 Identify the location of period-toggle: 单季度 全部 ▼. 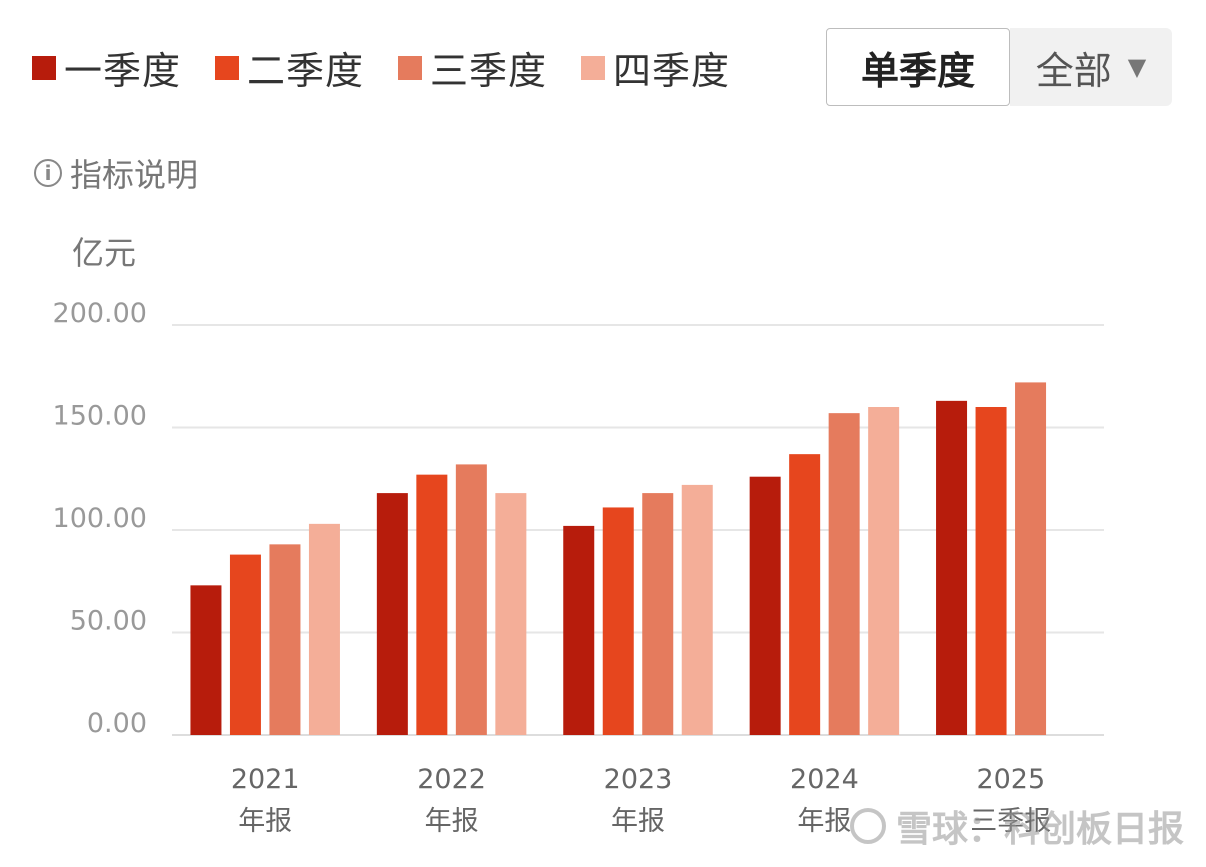
(999, 67).